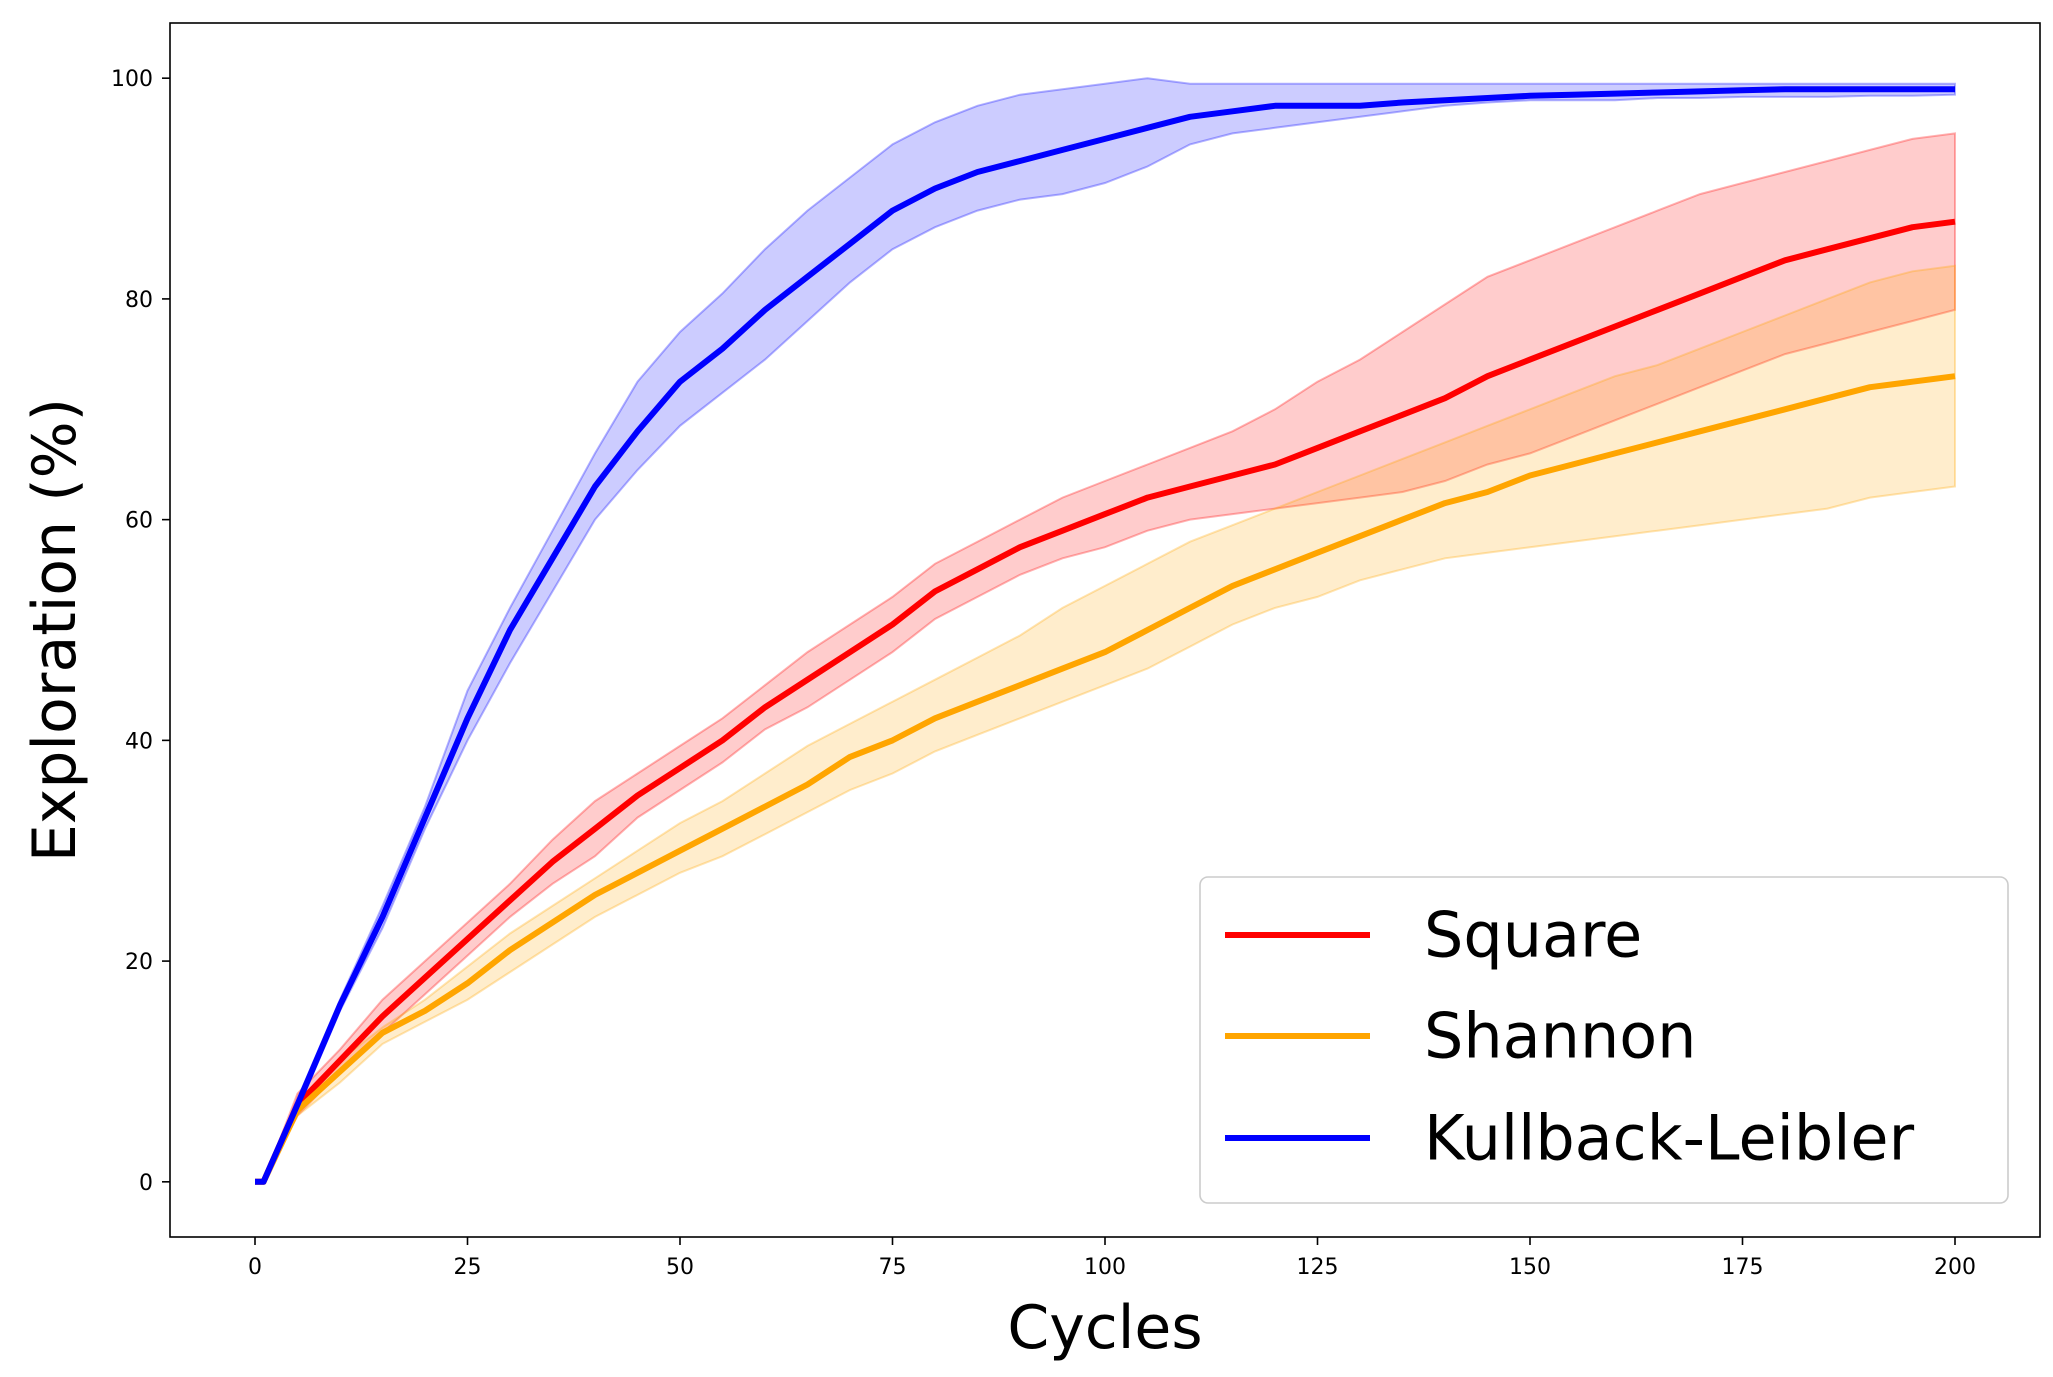  What do you see at coordinates (1530, 1267) in the screenshot?
I see `x-tick-label: 150` at bounding box center [1530, 1267].